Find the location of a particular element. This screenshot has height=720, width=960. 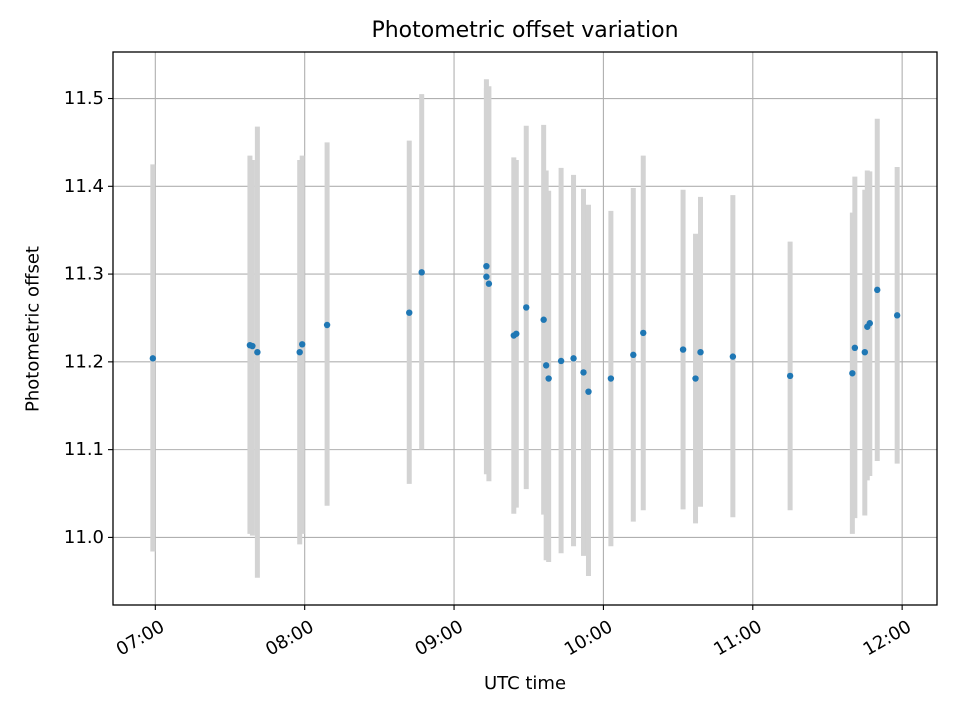

x-tick-label: 07:00 is located at coordinates (140, 638).